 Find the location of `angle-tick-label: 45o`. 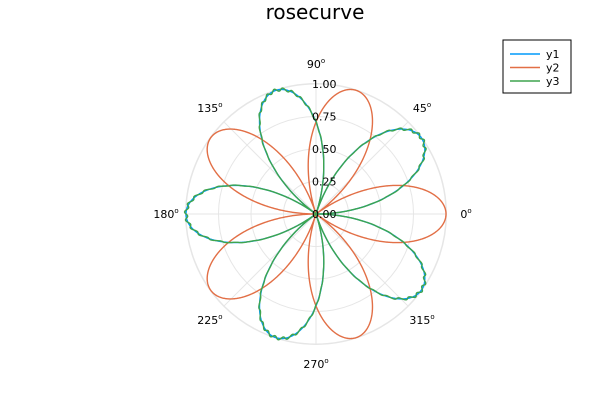

angle-tick-label: 45o is located at coordinates (422, 108).